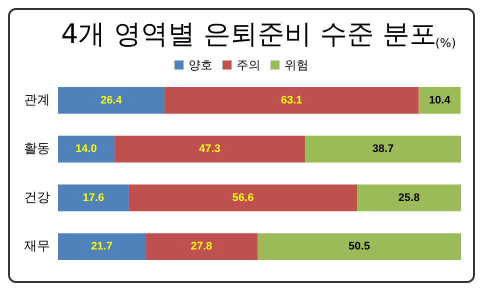 The width and height of the screenshot is (483, 291). I want to click on data-label: 50.5, so click(359, 246).